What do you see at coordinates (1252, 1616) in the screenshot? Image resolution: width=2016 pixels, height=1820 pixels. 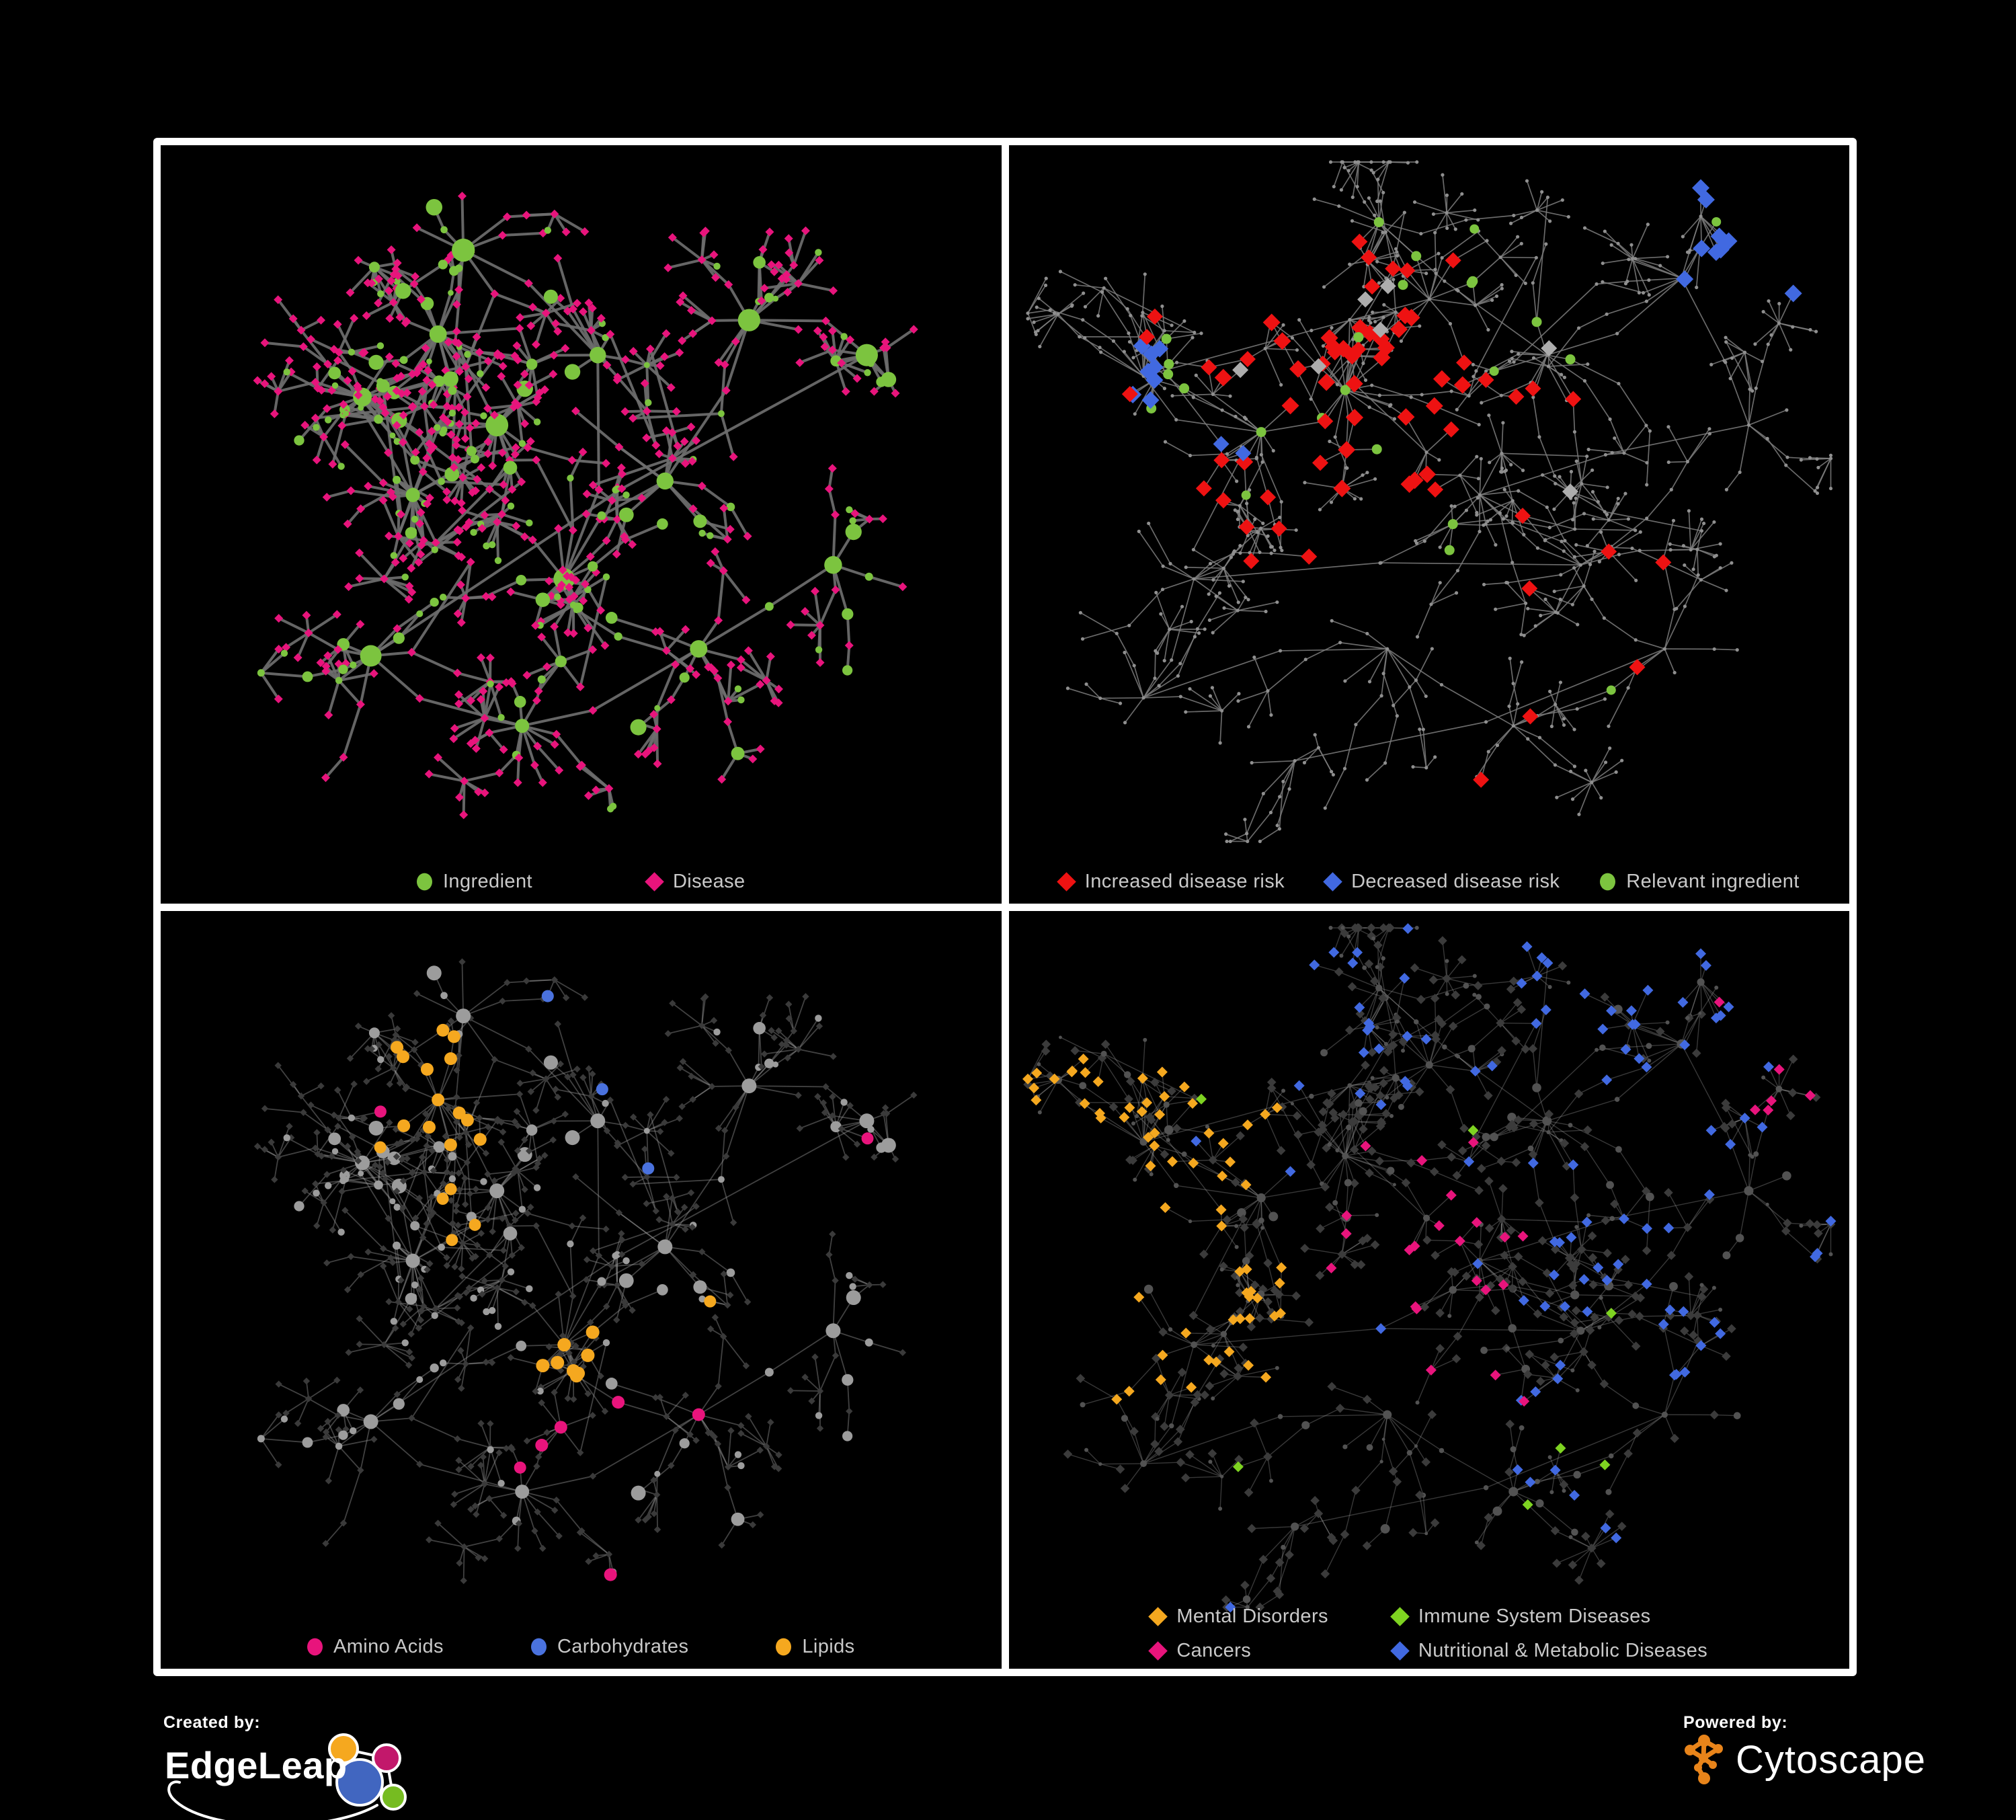 I see `legend-label: Mental Disorders` at bounding box center [1252, 1616].